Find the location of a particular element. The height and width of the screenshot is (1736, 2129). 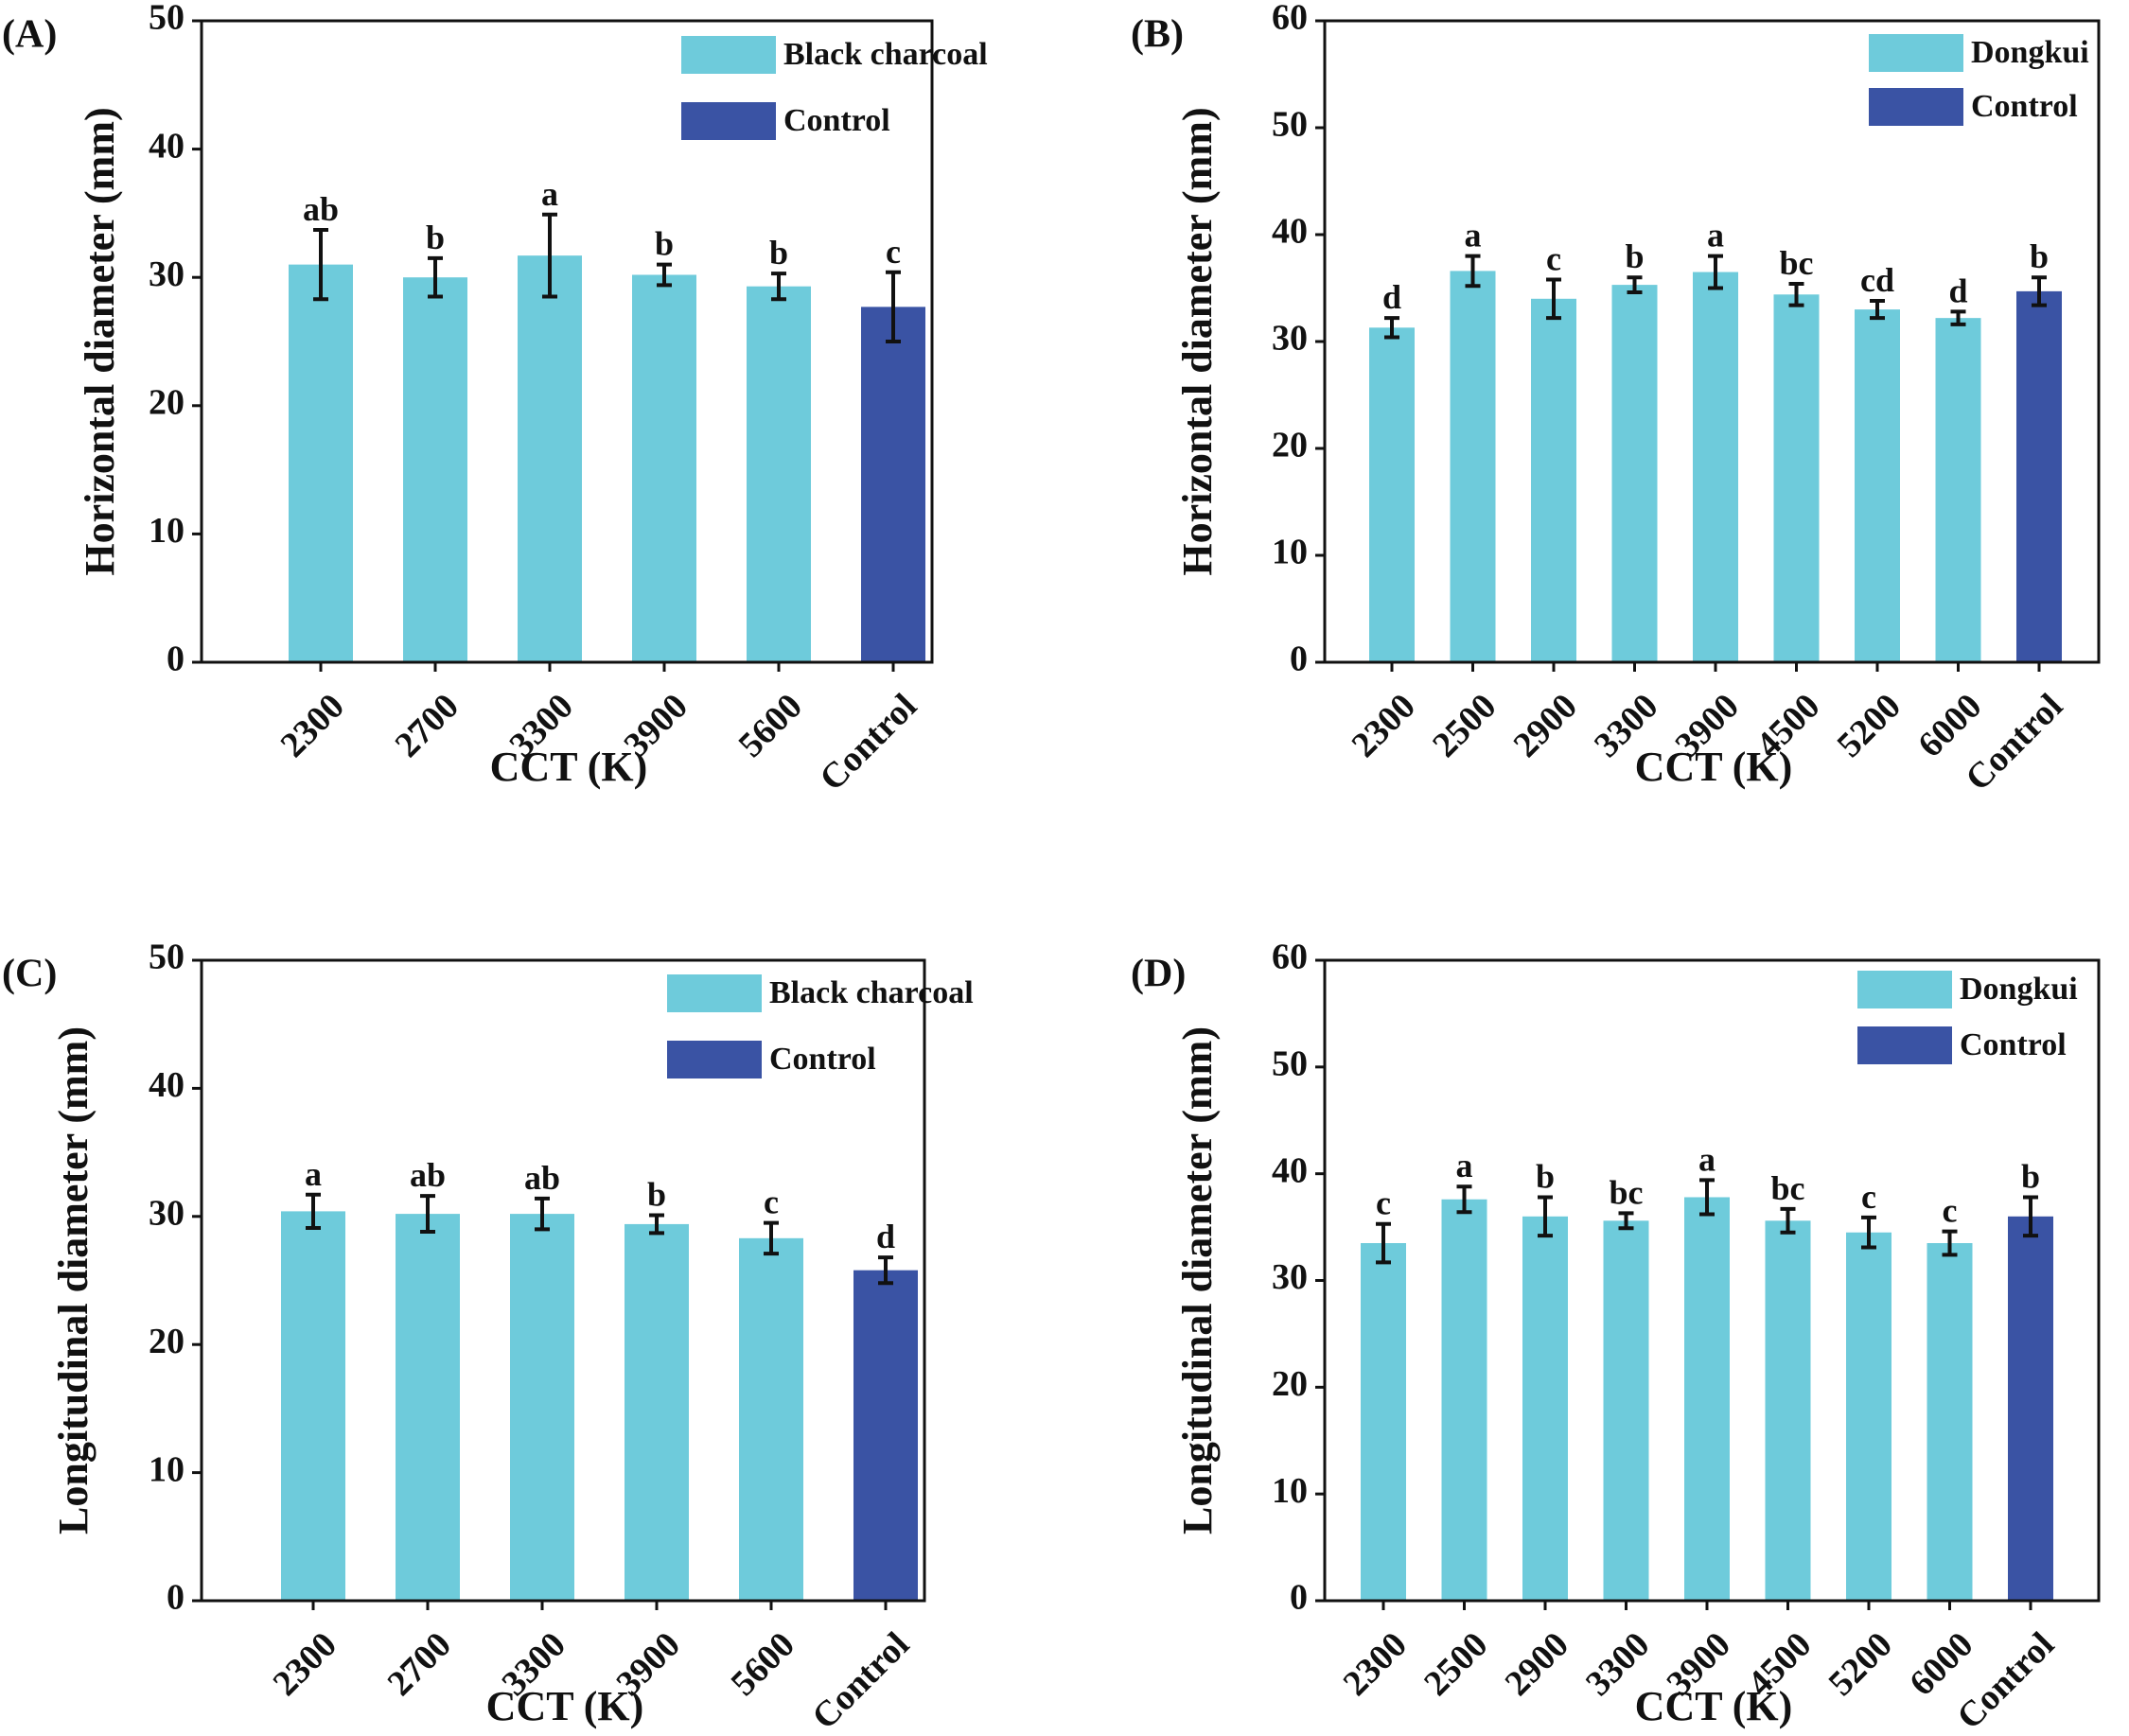

x-tick-label: 2700 is located at coordinates (427, 725).